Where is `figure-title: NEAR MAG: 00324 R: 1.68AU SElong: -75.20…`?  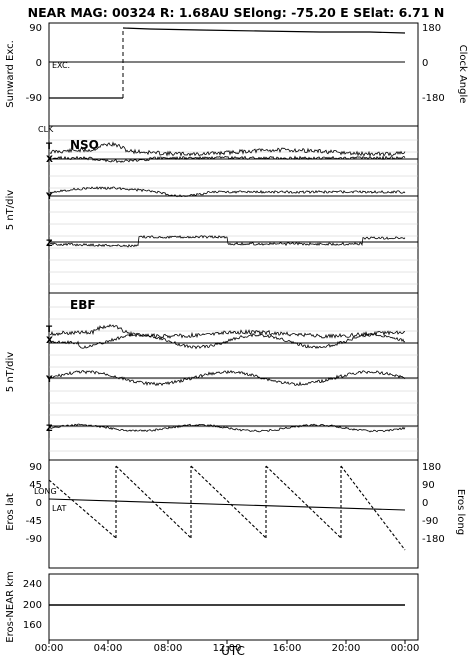 figure-title: NEAR MAG: 00324 R: 1.68AU SElong: -75.20… is located at coordinates (236, 12).